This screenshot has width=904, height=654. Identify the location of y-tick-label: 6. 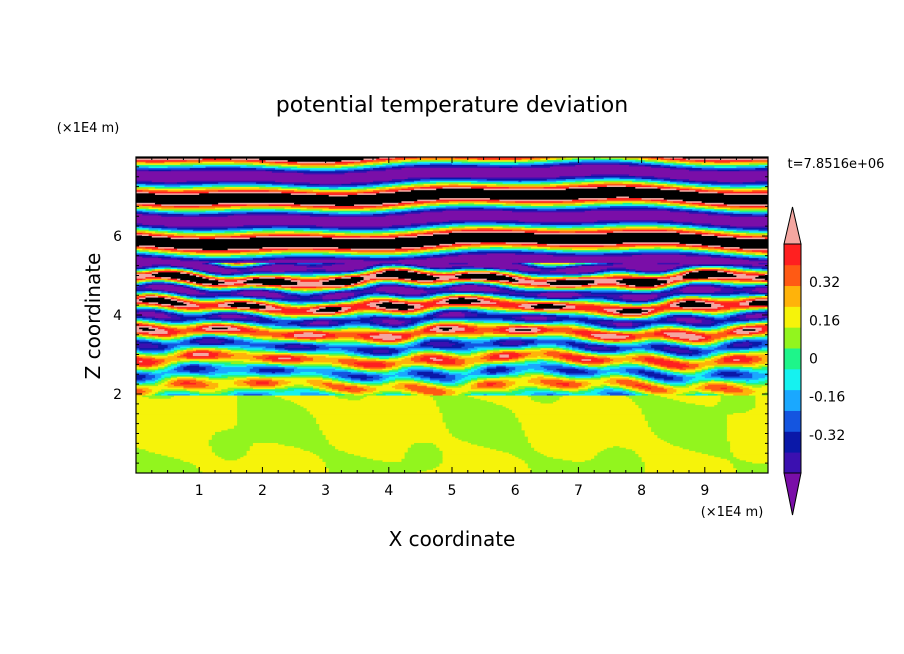
(117, 237).